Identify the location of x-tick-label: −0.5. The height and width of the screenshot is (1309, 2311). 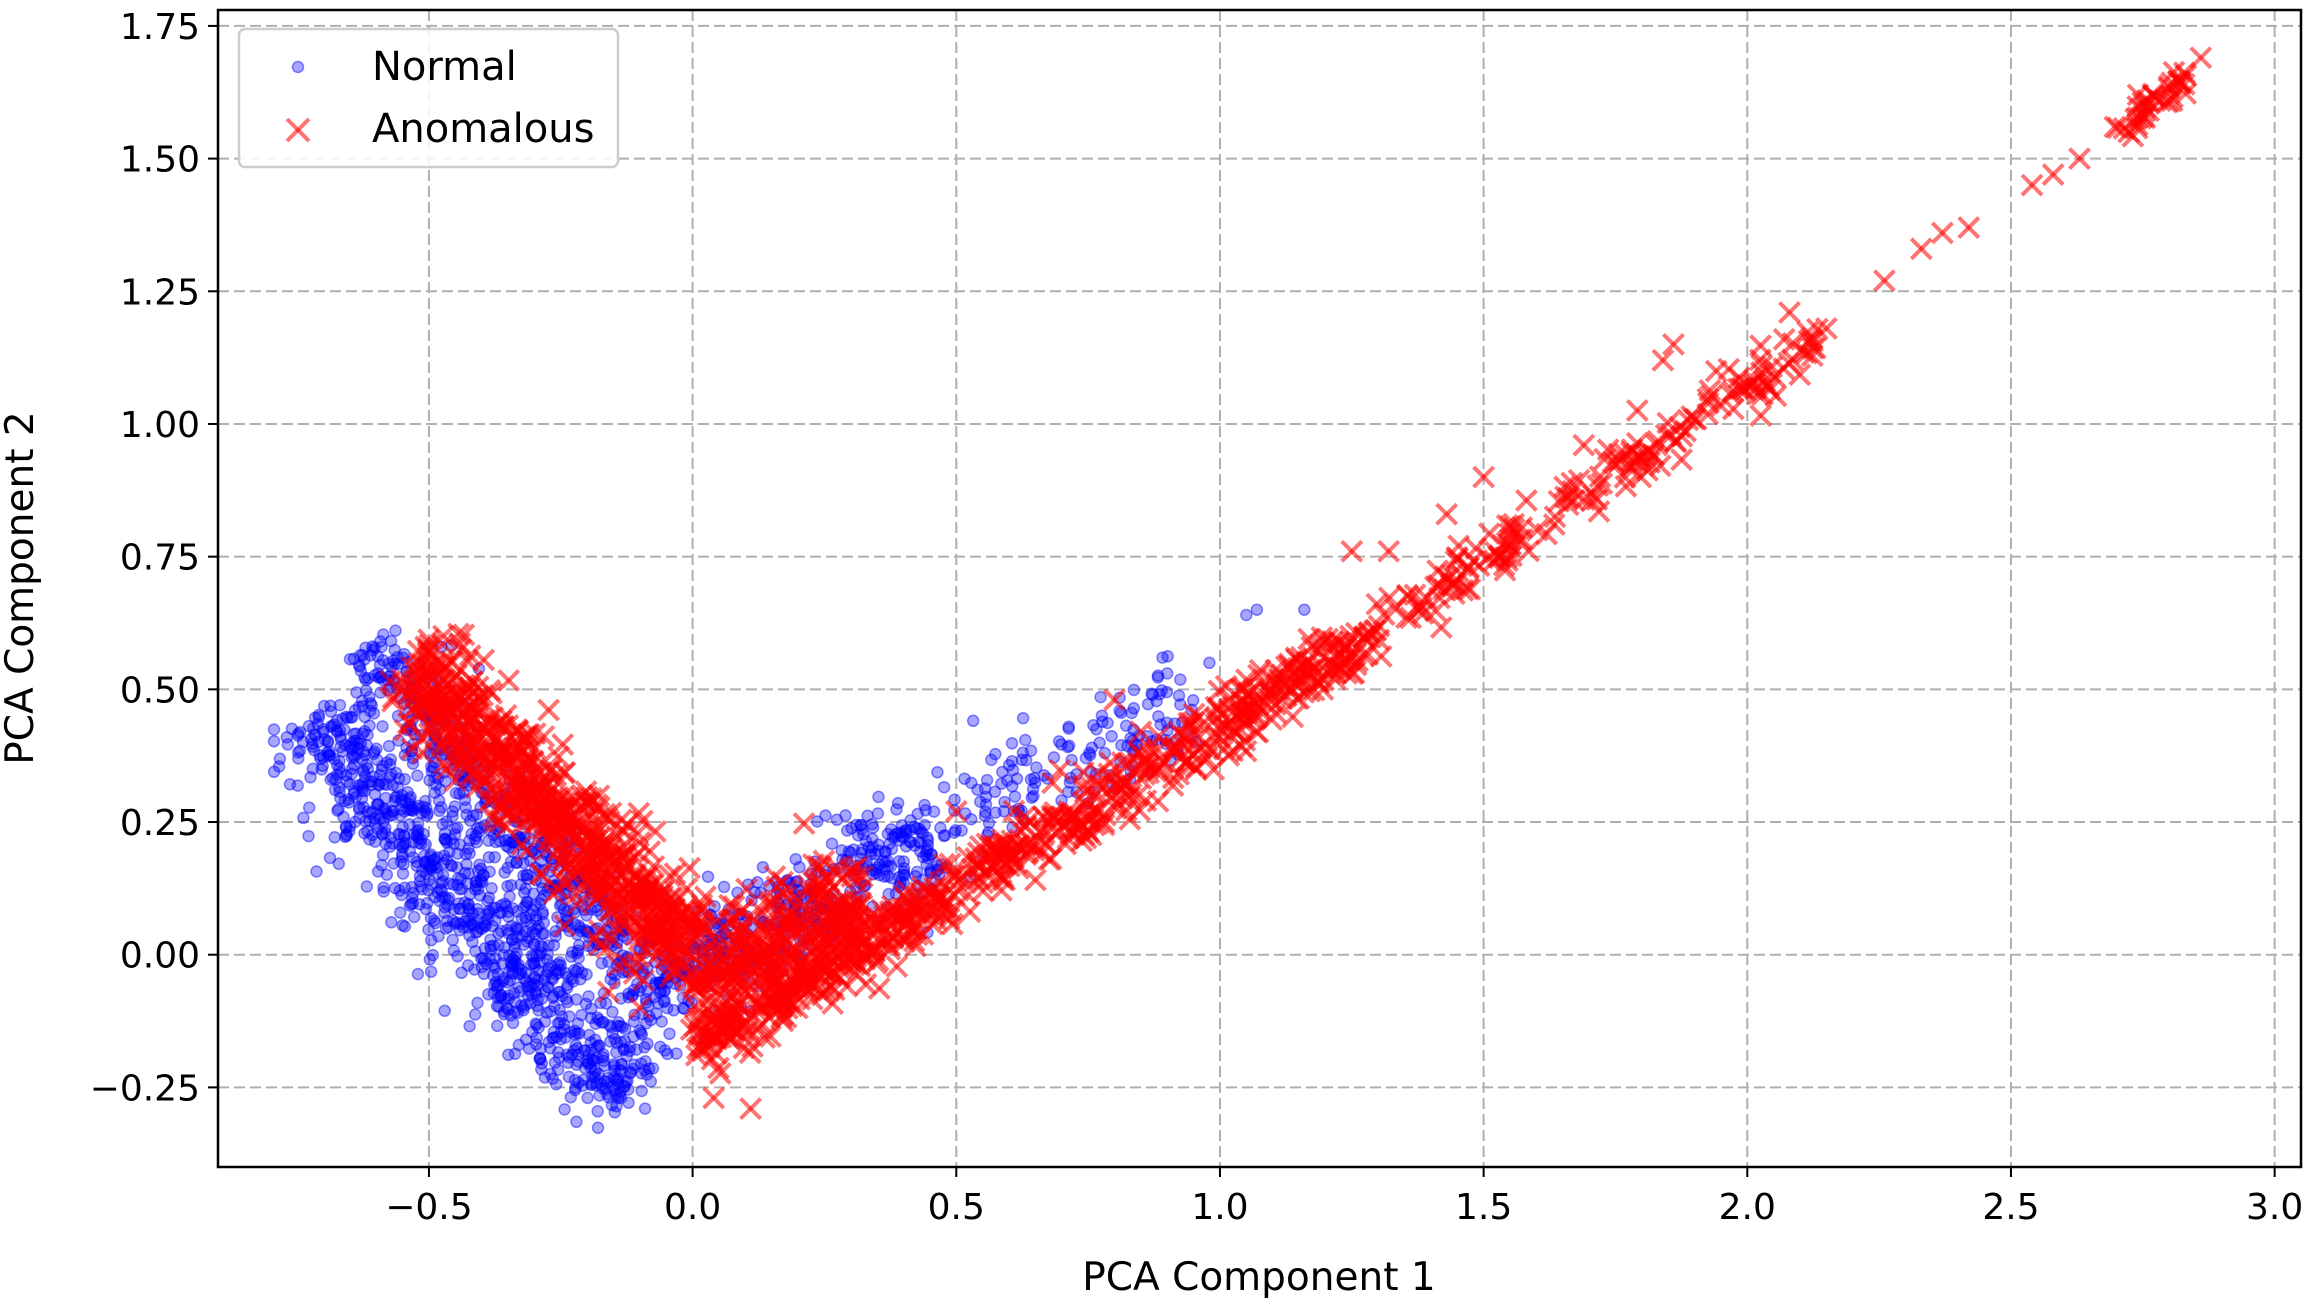
(428, 1207).